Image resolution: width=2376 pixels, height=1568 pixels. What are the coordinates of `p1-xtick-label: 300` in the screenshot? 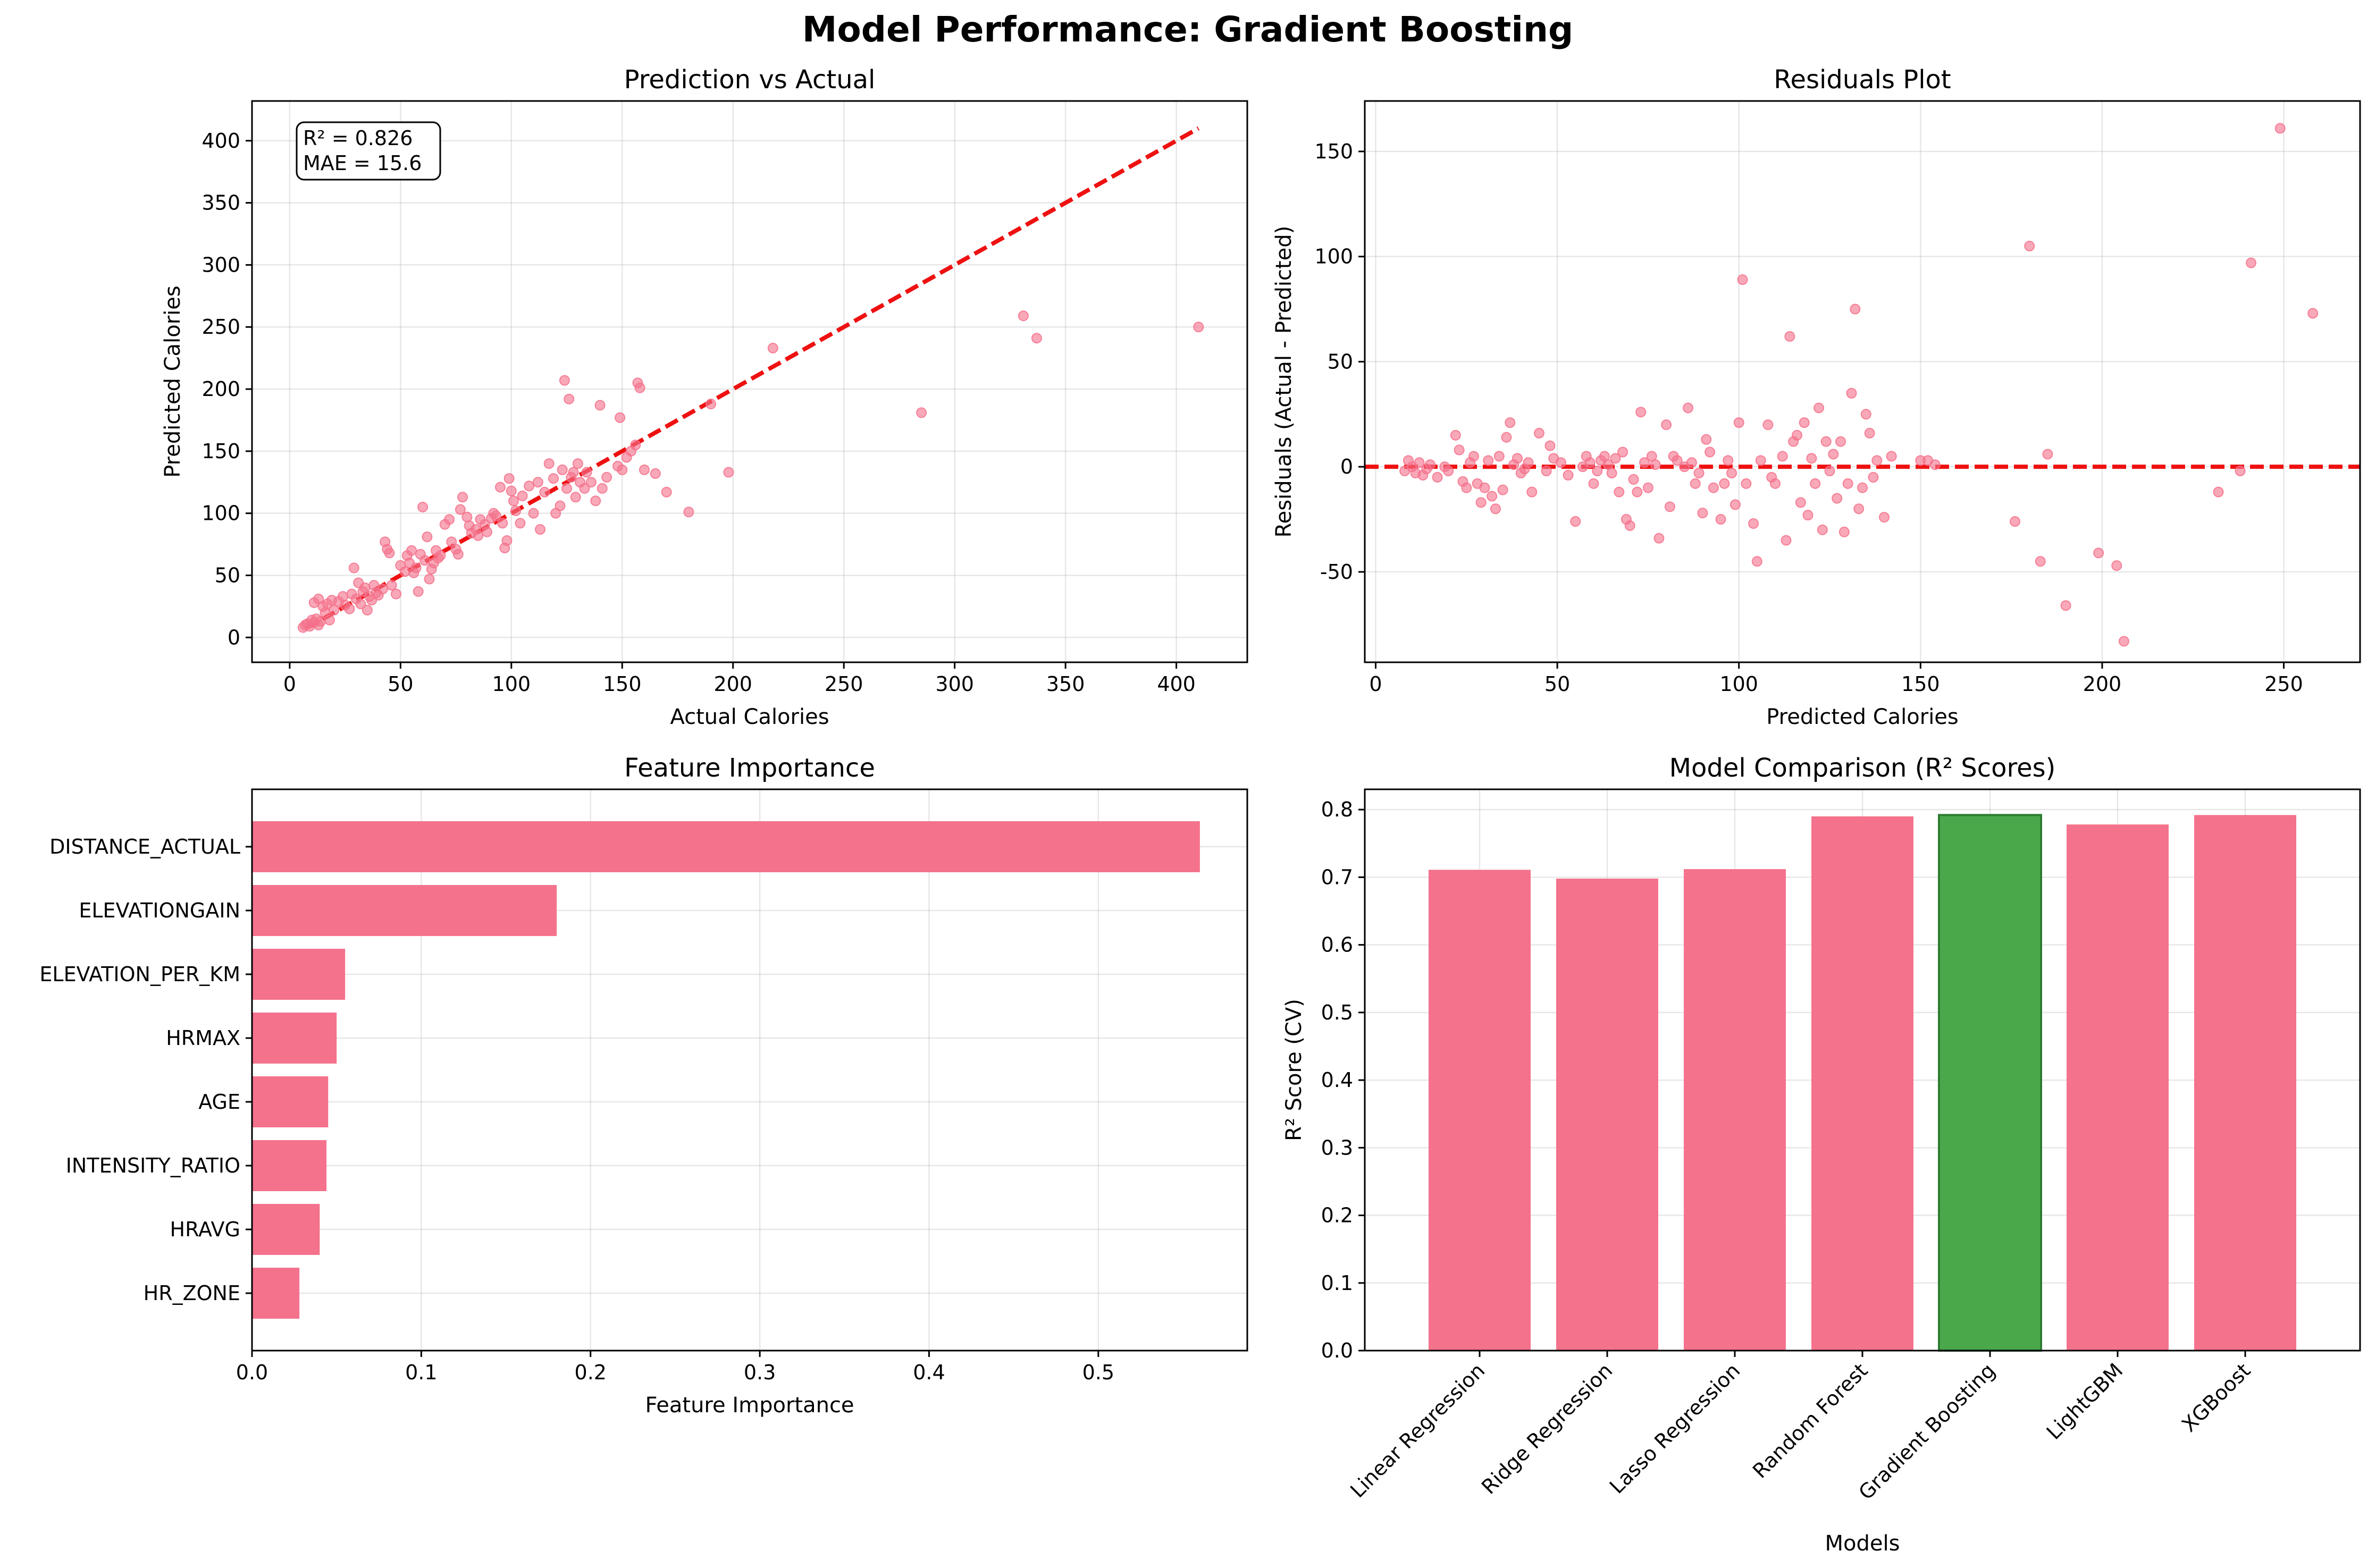 It's located at (954, 684).